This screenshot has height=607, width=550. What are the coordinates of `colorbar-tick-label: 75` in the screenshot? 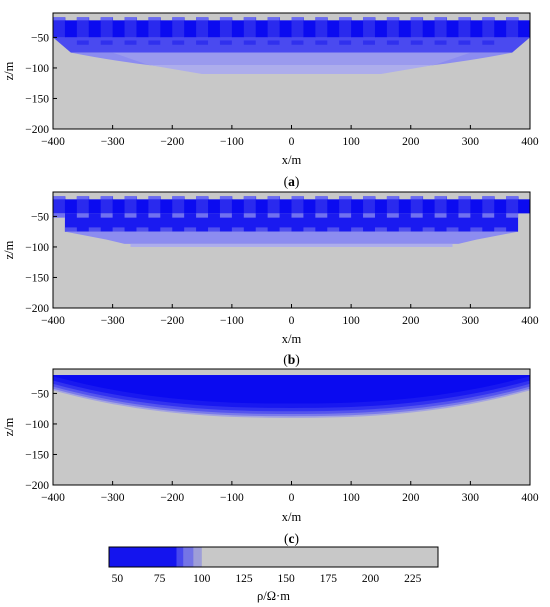 It's located at (160, 579).